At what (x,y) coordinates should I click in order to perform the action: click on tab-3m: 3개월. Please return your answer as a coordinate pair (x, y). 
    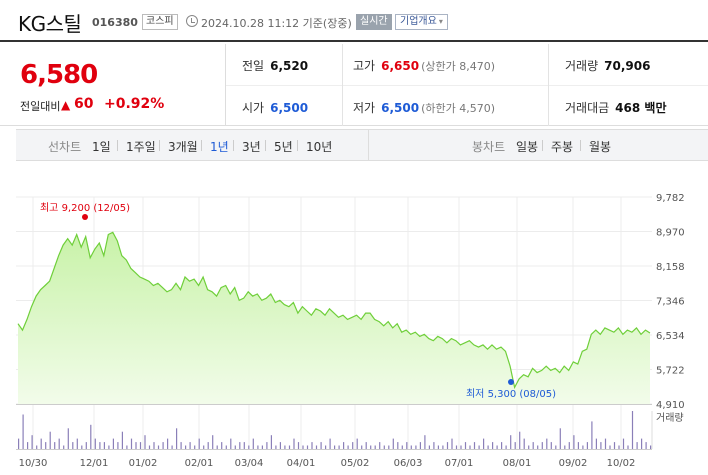
    Looking at the image, I should click on (183, 147).